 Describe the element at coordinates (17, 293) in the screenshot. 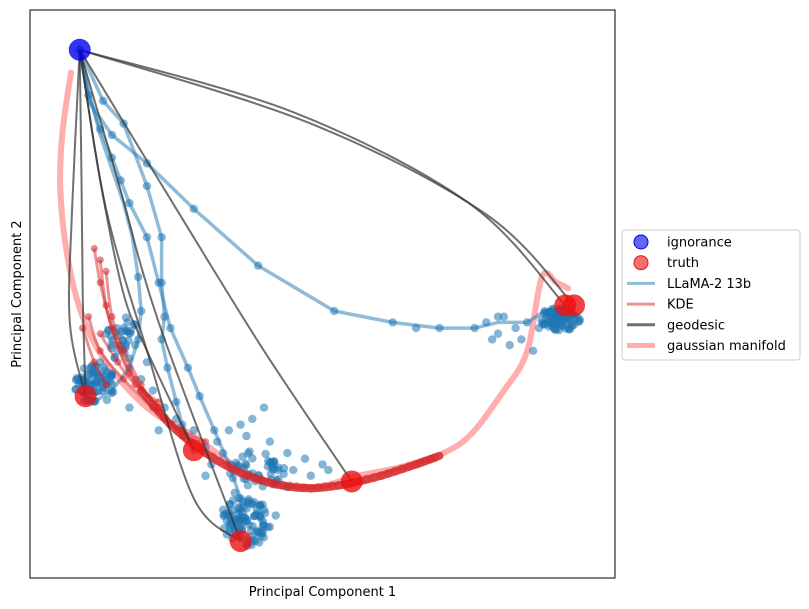

I see `y-axis-label: Principal Component 2` at that location.